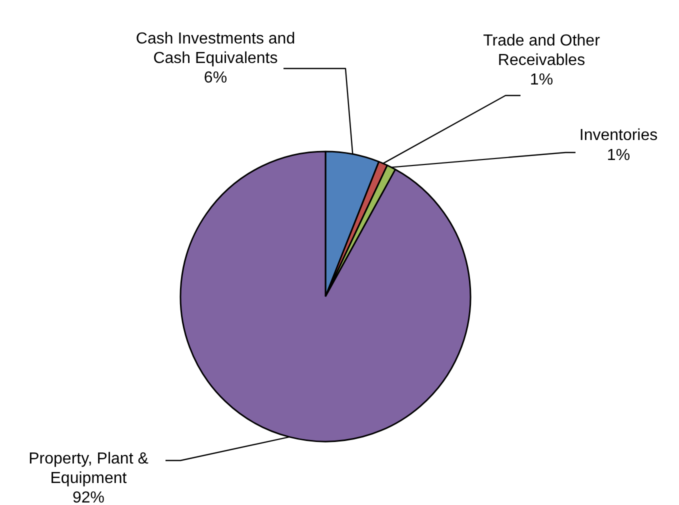  Describe the element at coordinates (216, 48) in the screenshot. I see `slice-label: Cash Investments and Cash Equivalents` at that location.